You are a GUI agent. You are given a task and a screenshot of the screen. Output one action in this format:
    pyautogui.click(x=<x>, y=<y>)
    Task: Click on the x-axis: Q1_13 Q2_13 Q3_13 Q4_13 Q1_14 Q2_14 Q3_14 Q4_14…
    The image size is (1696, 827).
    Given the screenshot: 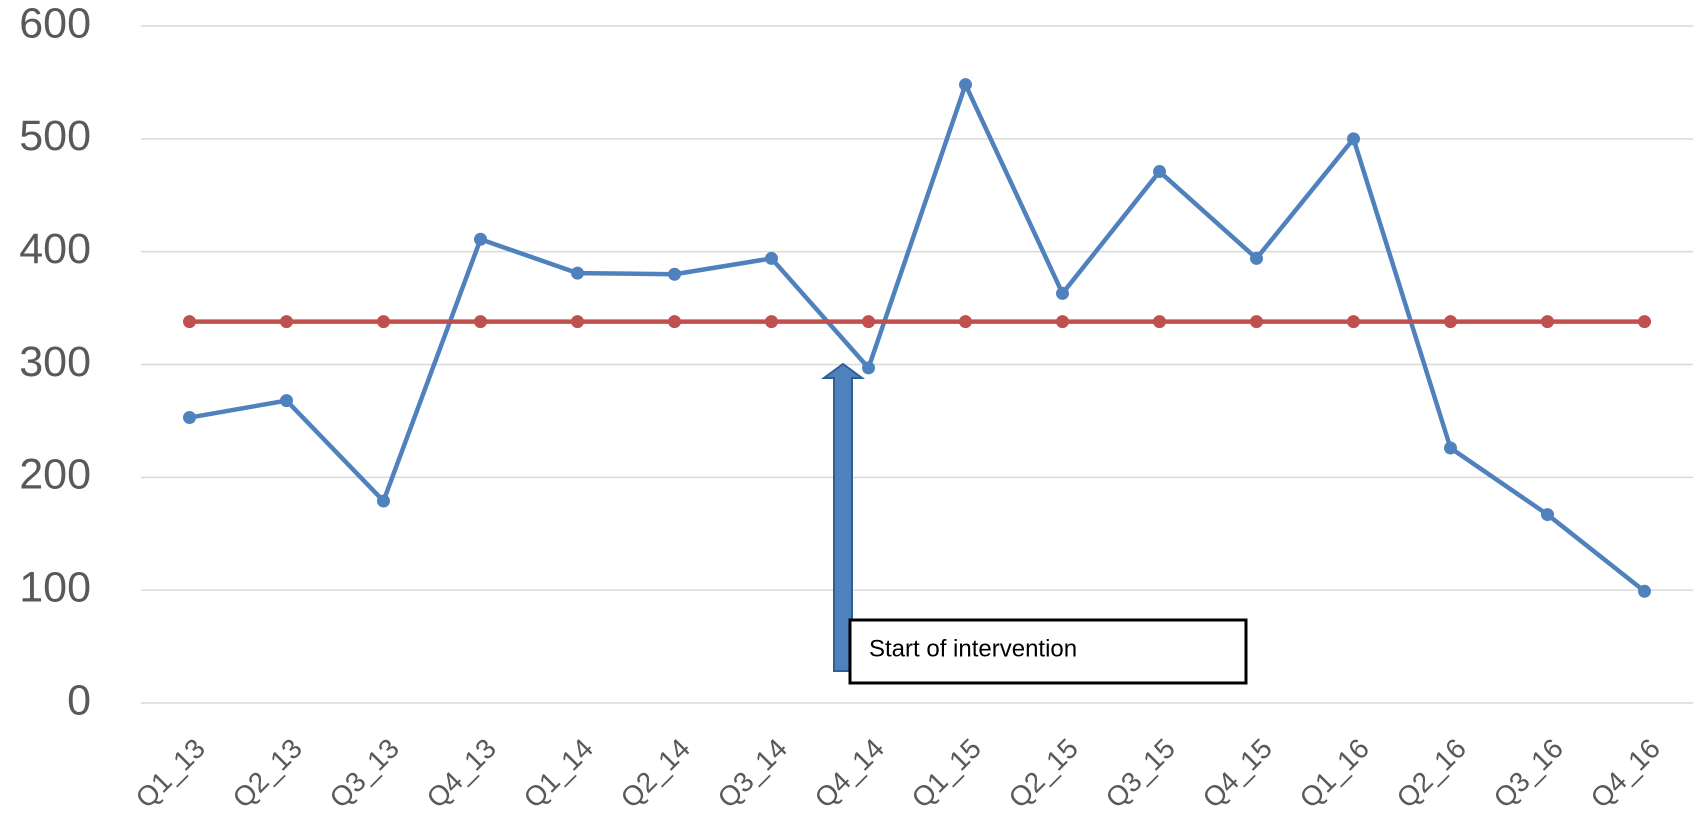 What is the action you would take?
    pyautogui.click(x=898, y=773)
    